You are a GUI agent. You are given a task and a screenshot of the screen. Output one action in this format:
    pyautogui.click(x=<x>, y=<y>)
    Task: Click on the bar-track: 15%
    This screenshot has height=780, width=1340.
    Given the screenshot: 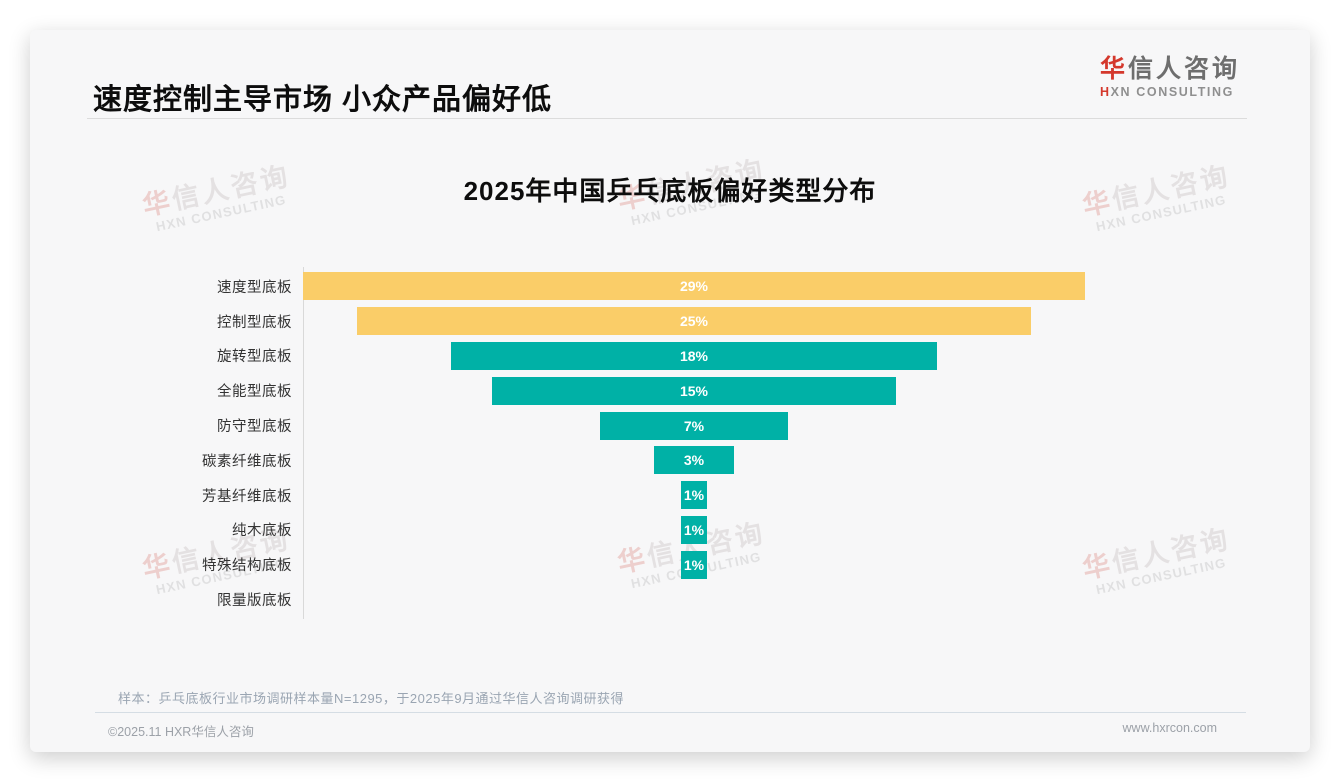 What is the action you would take?
    pyautogui.click(x=694, y=390)
    